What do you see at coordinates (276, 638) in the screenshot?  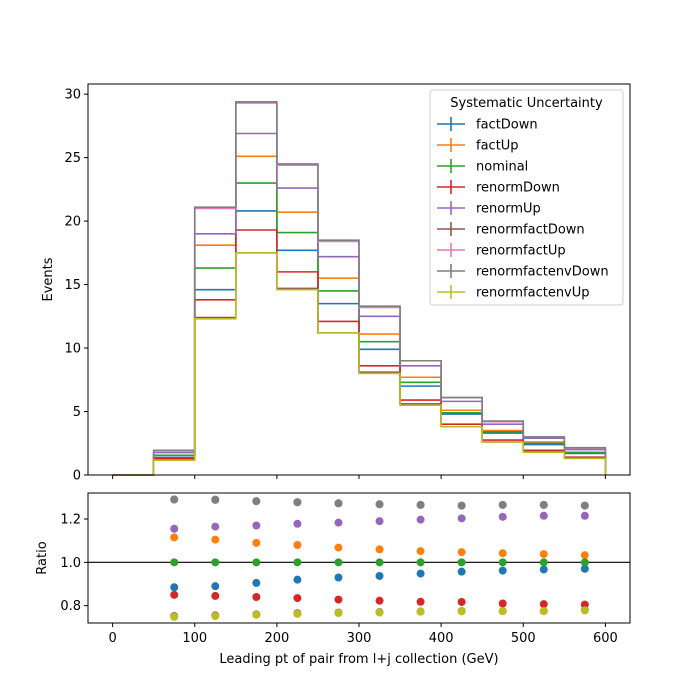 I see `x-tick-label: 200` at bounding box center [276, 638].